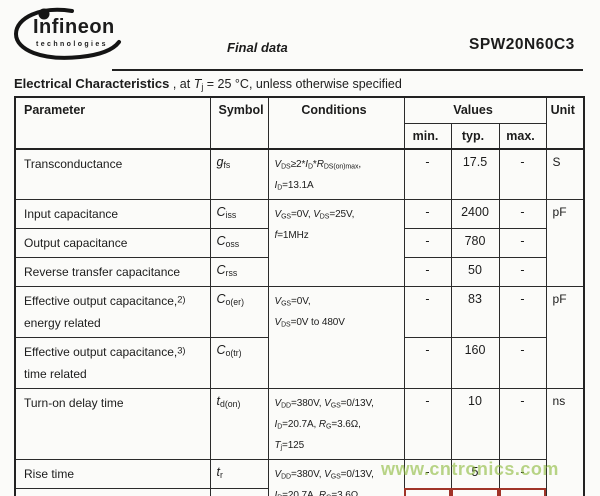  Describe the element at coordinates (475, 311) in the screenshot. I see `typ-cell: 83` at that location.